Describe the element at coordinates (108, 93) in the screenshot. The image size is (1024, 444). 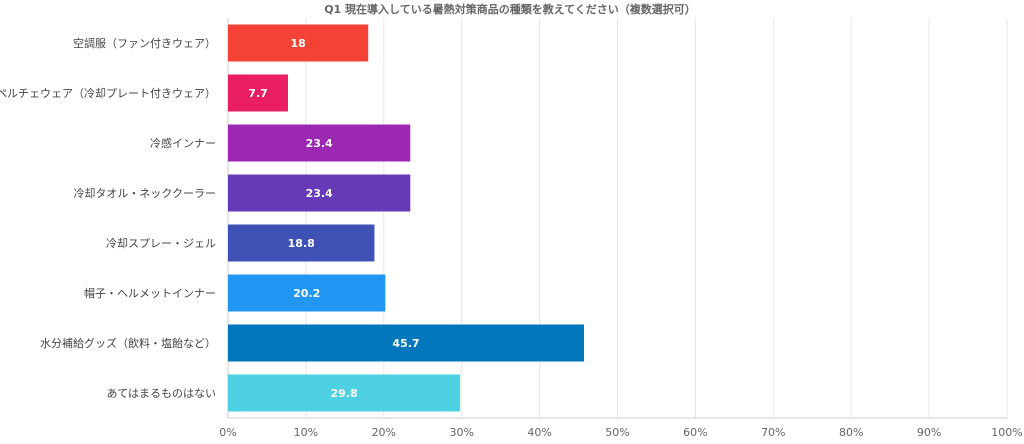
I see `category-label: ペルチェウェア（冷却プレート付きウェア）` at that location.